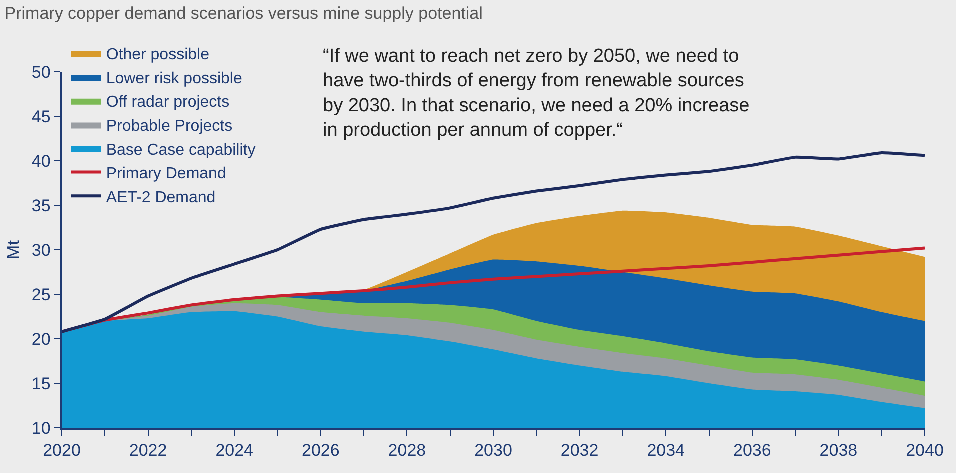 The image size is (956, 473). Describe the element at coordinates (41, 428) in the screenshot. I see `y-tick-label: 10` at that location.